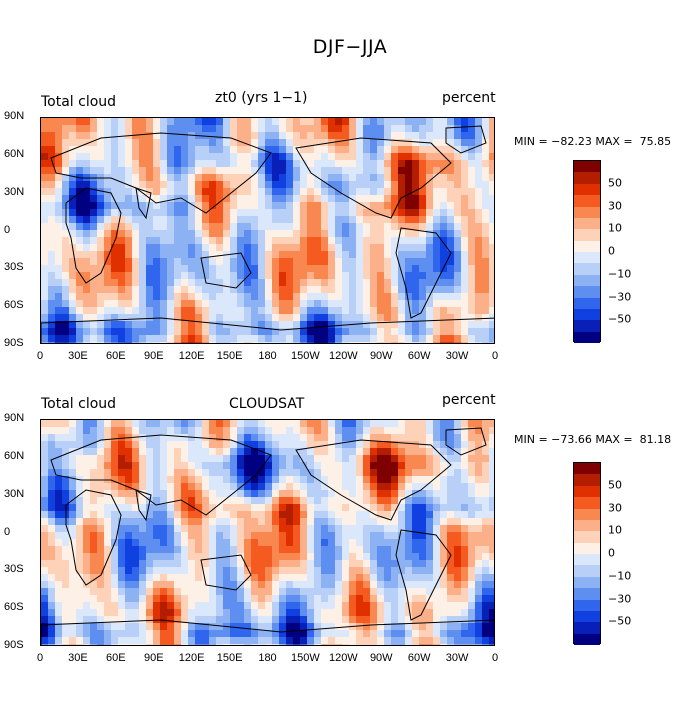 The height and width of the screenshot is (720, 700). I want to click on min-max-stats: MIN = −73.66 MAX = 81.18, so click(593, 439).